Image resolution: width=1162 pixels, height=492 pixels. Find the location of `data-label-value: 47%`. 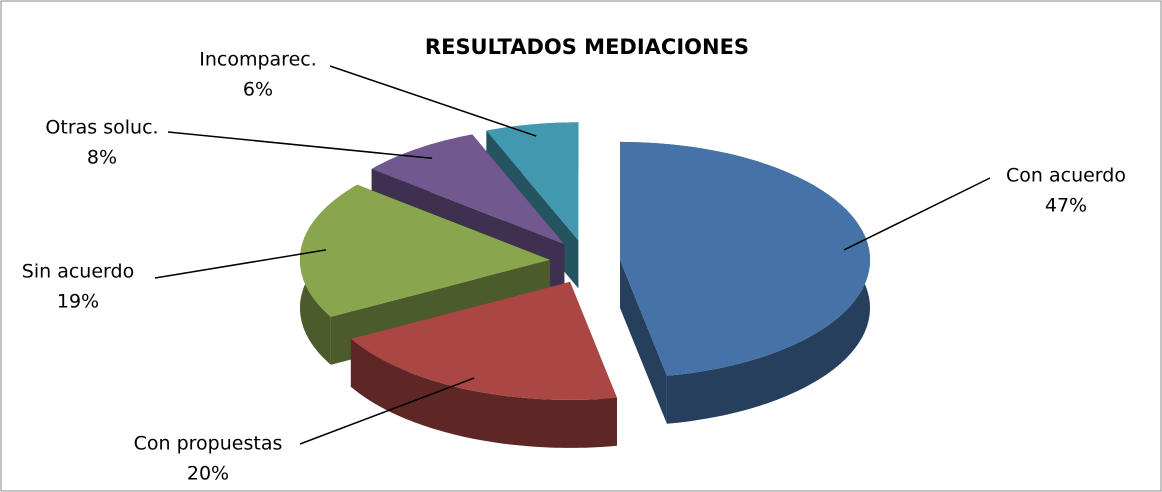

data-label-value: 47% is located at coordinates (1066, 206).